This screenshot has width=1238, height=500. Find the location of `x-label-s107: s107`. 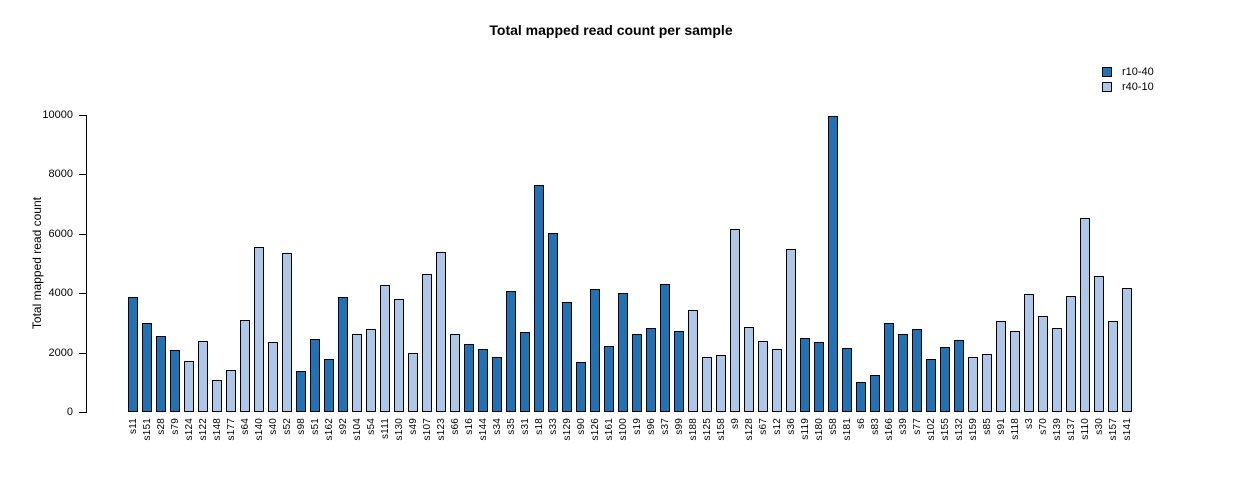

x-label-s107: s107 is located at coordinates (427, 429).